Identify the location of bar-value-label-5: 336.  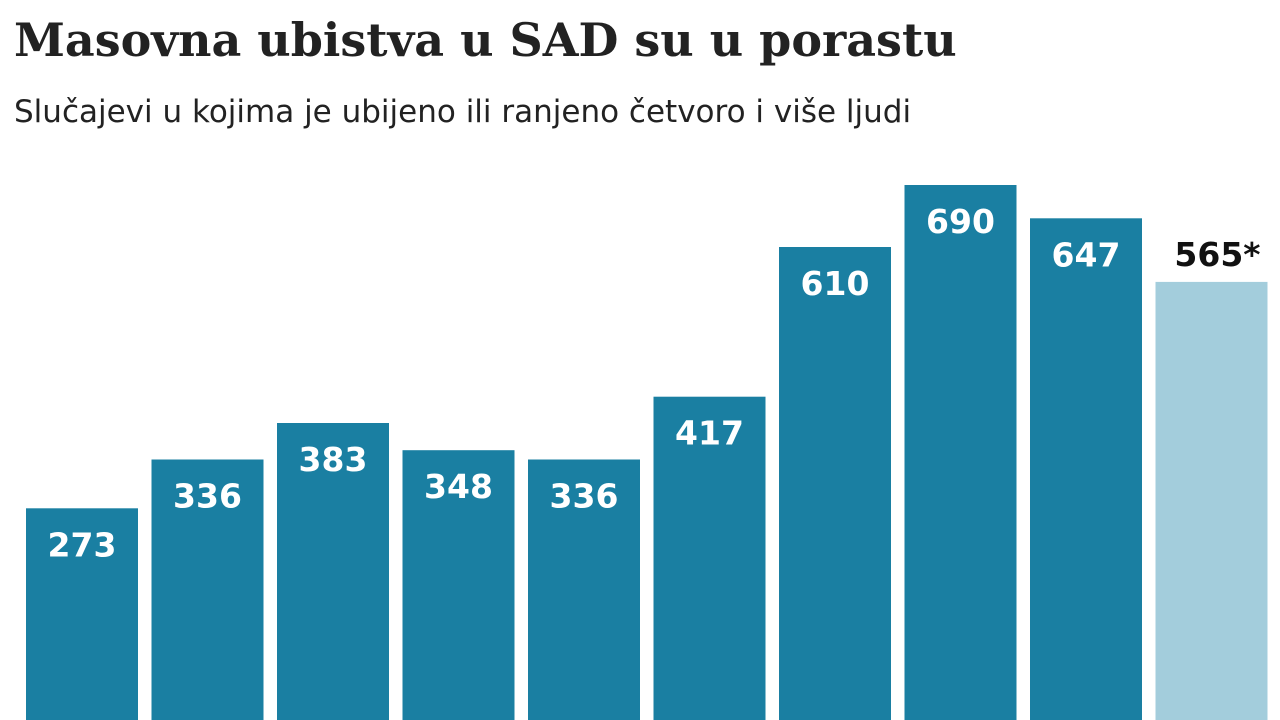
(584, 496).